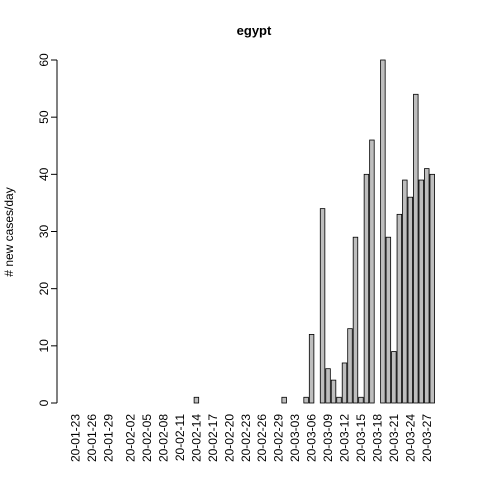 The image size is (480, 480). What do you see at coordinates (44, 117) in the screenshot?
I see `y-tick-label: 50` at bounding box center [44, 117].